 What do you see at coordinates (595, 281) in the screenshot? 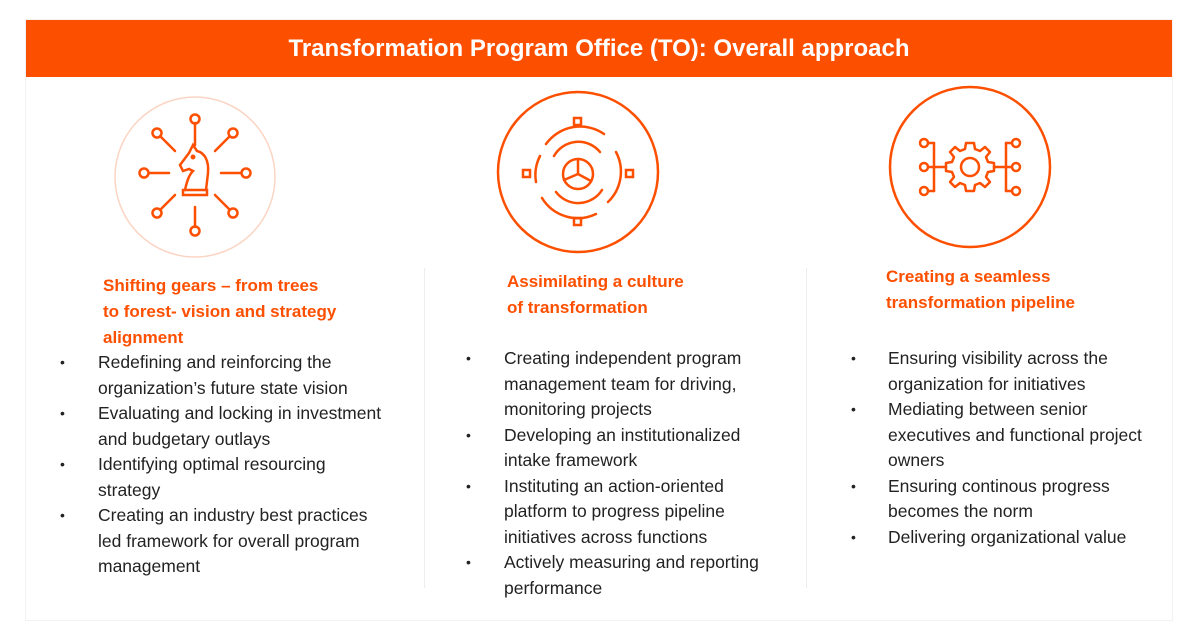
I see `column-title-line: Assimilating a culture` at bounding box center [595, 281].